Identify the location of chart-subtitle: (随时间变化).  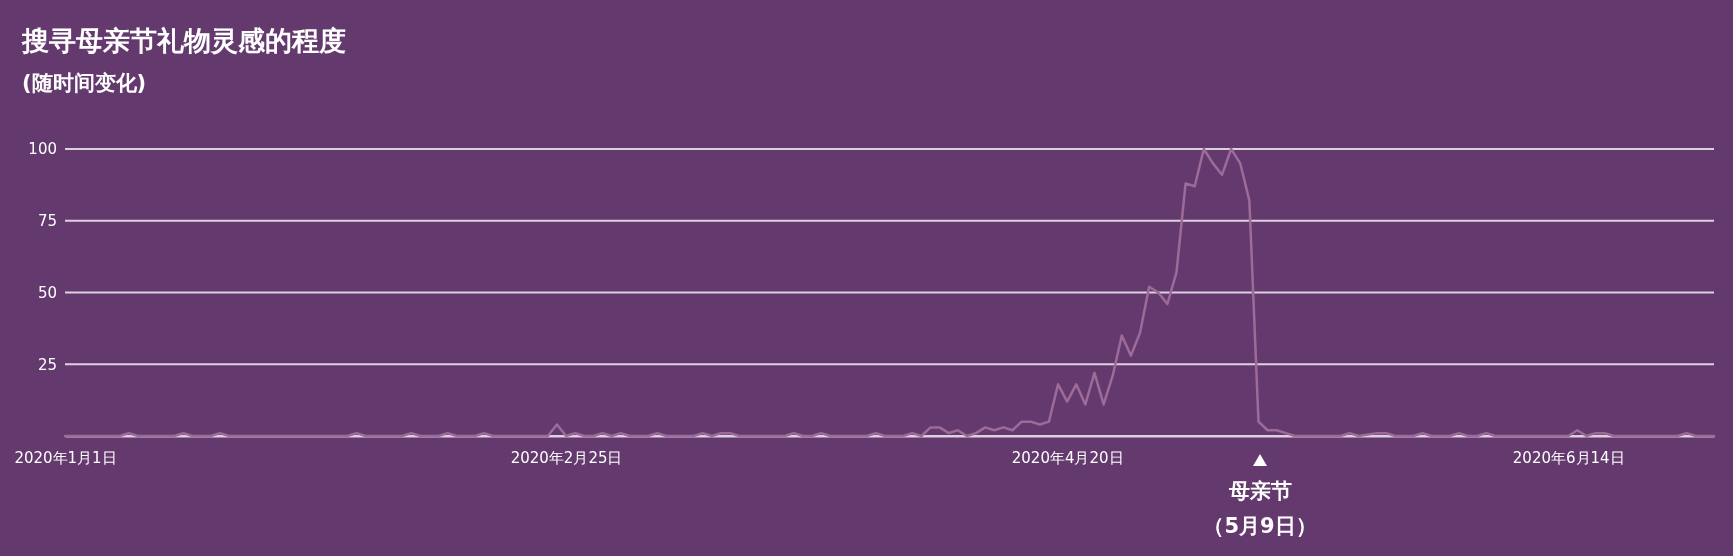
(84, 83).